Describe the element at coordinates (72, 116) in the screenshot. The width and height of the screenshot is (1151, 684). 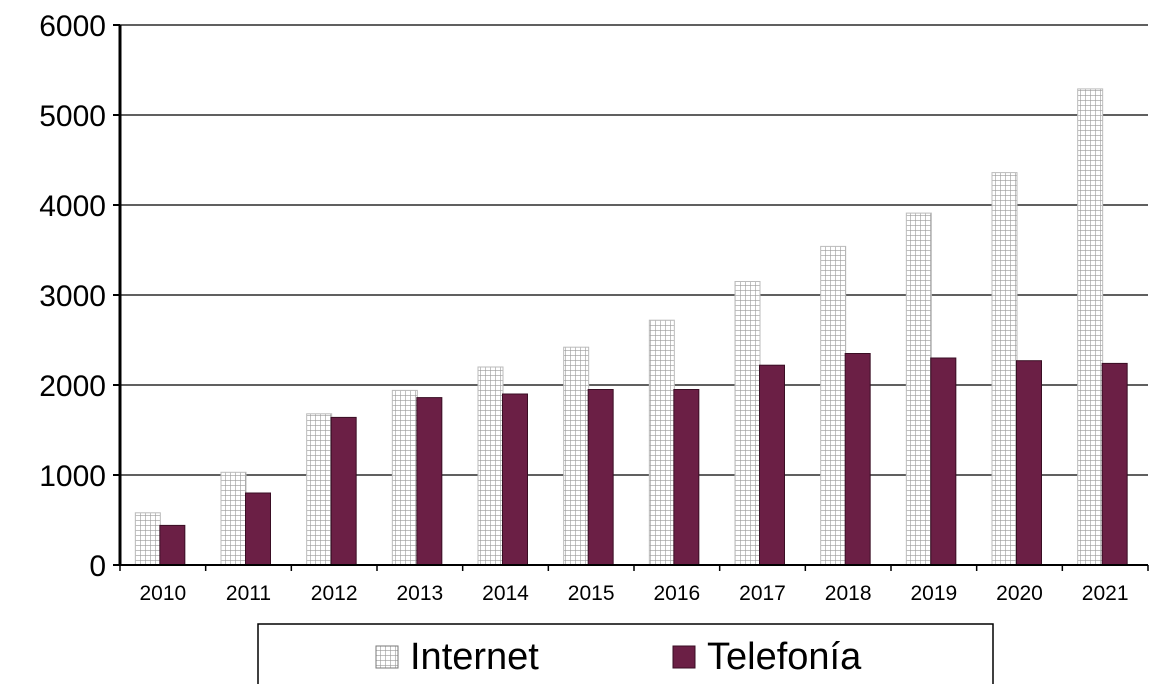
I see `y-tick-label: 5000` at that location.